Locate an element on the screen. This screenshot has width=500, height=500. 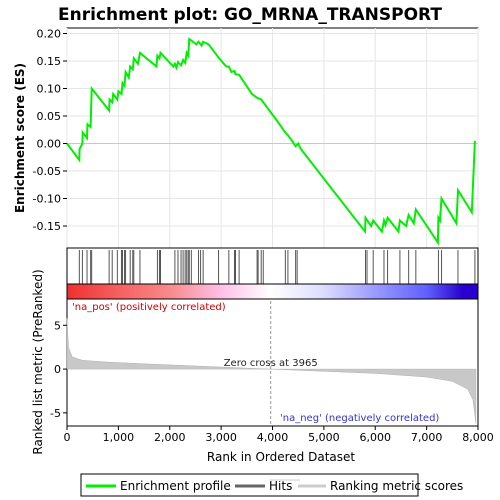
chart-title: Enrichment plot: GO_MRNA_TRANSPORT is located at coordinates (250, 15).